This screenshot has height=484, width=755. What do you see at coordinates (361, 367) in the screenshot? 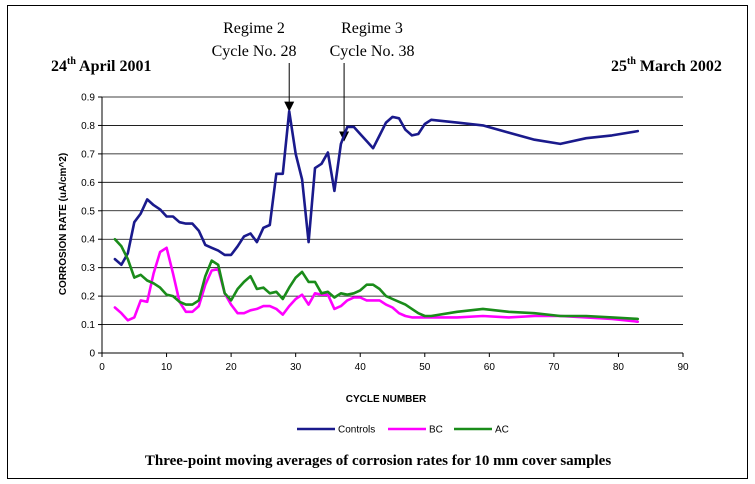
I see `x-tick-label: 40` at bounding box center [361, 367].